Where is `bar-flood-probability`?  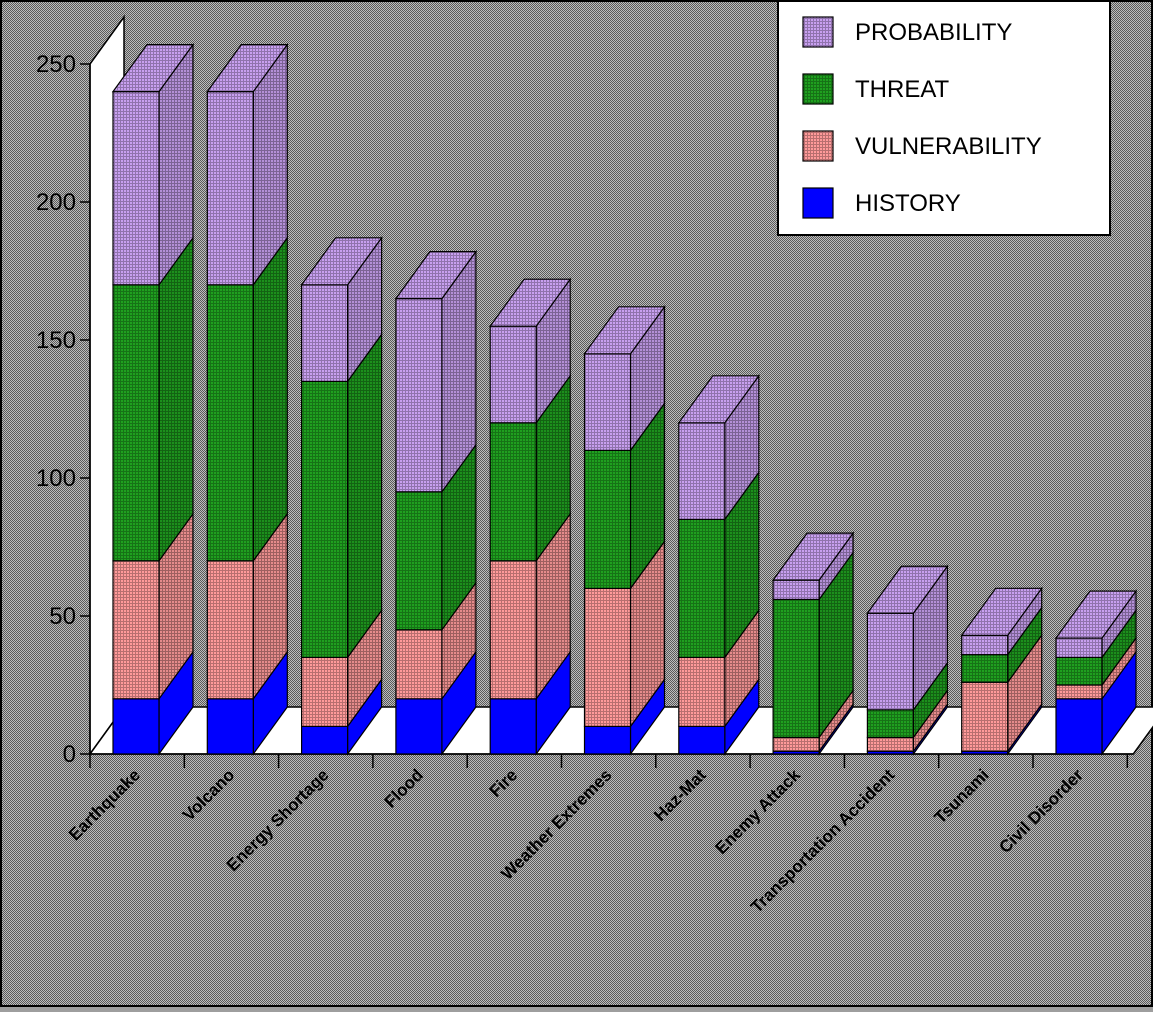
bar-flood-probability is located at coordinates (436, 371).